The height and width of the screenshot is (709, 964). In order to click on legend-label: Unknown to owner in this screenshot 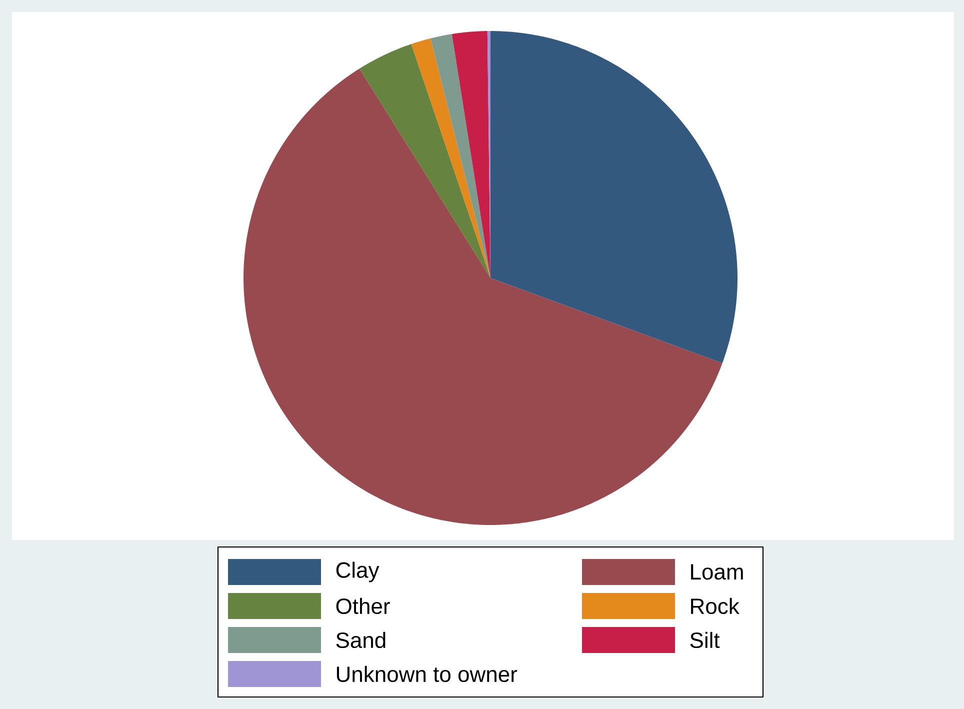, I will do `click(427, 674)`.